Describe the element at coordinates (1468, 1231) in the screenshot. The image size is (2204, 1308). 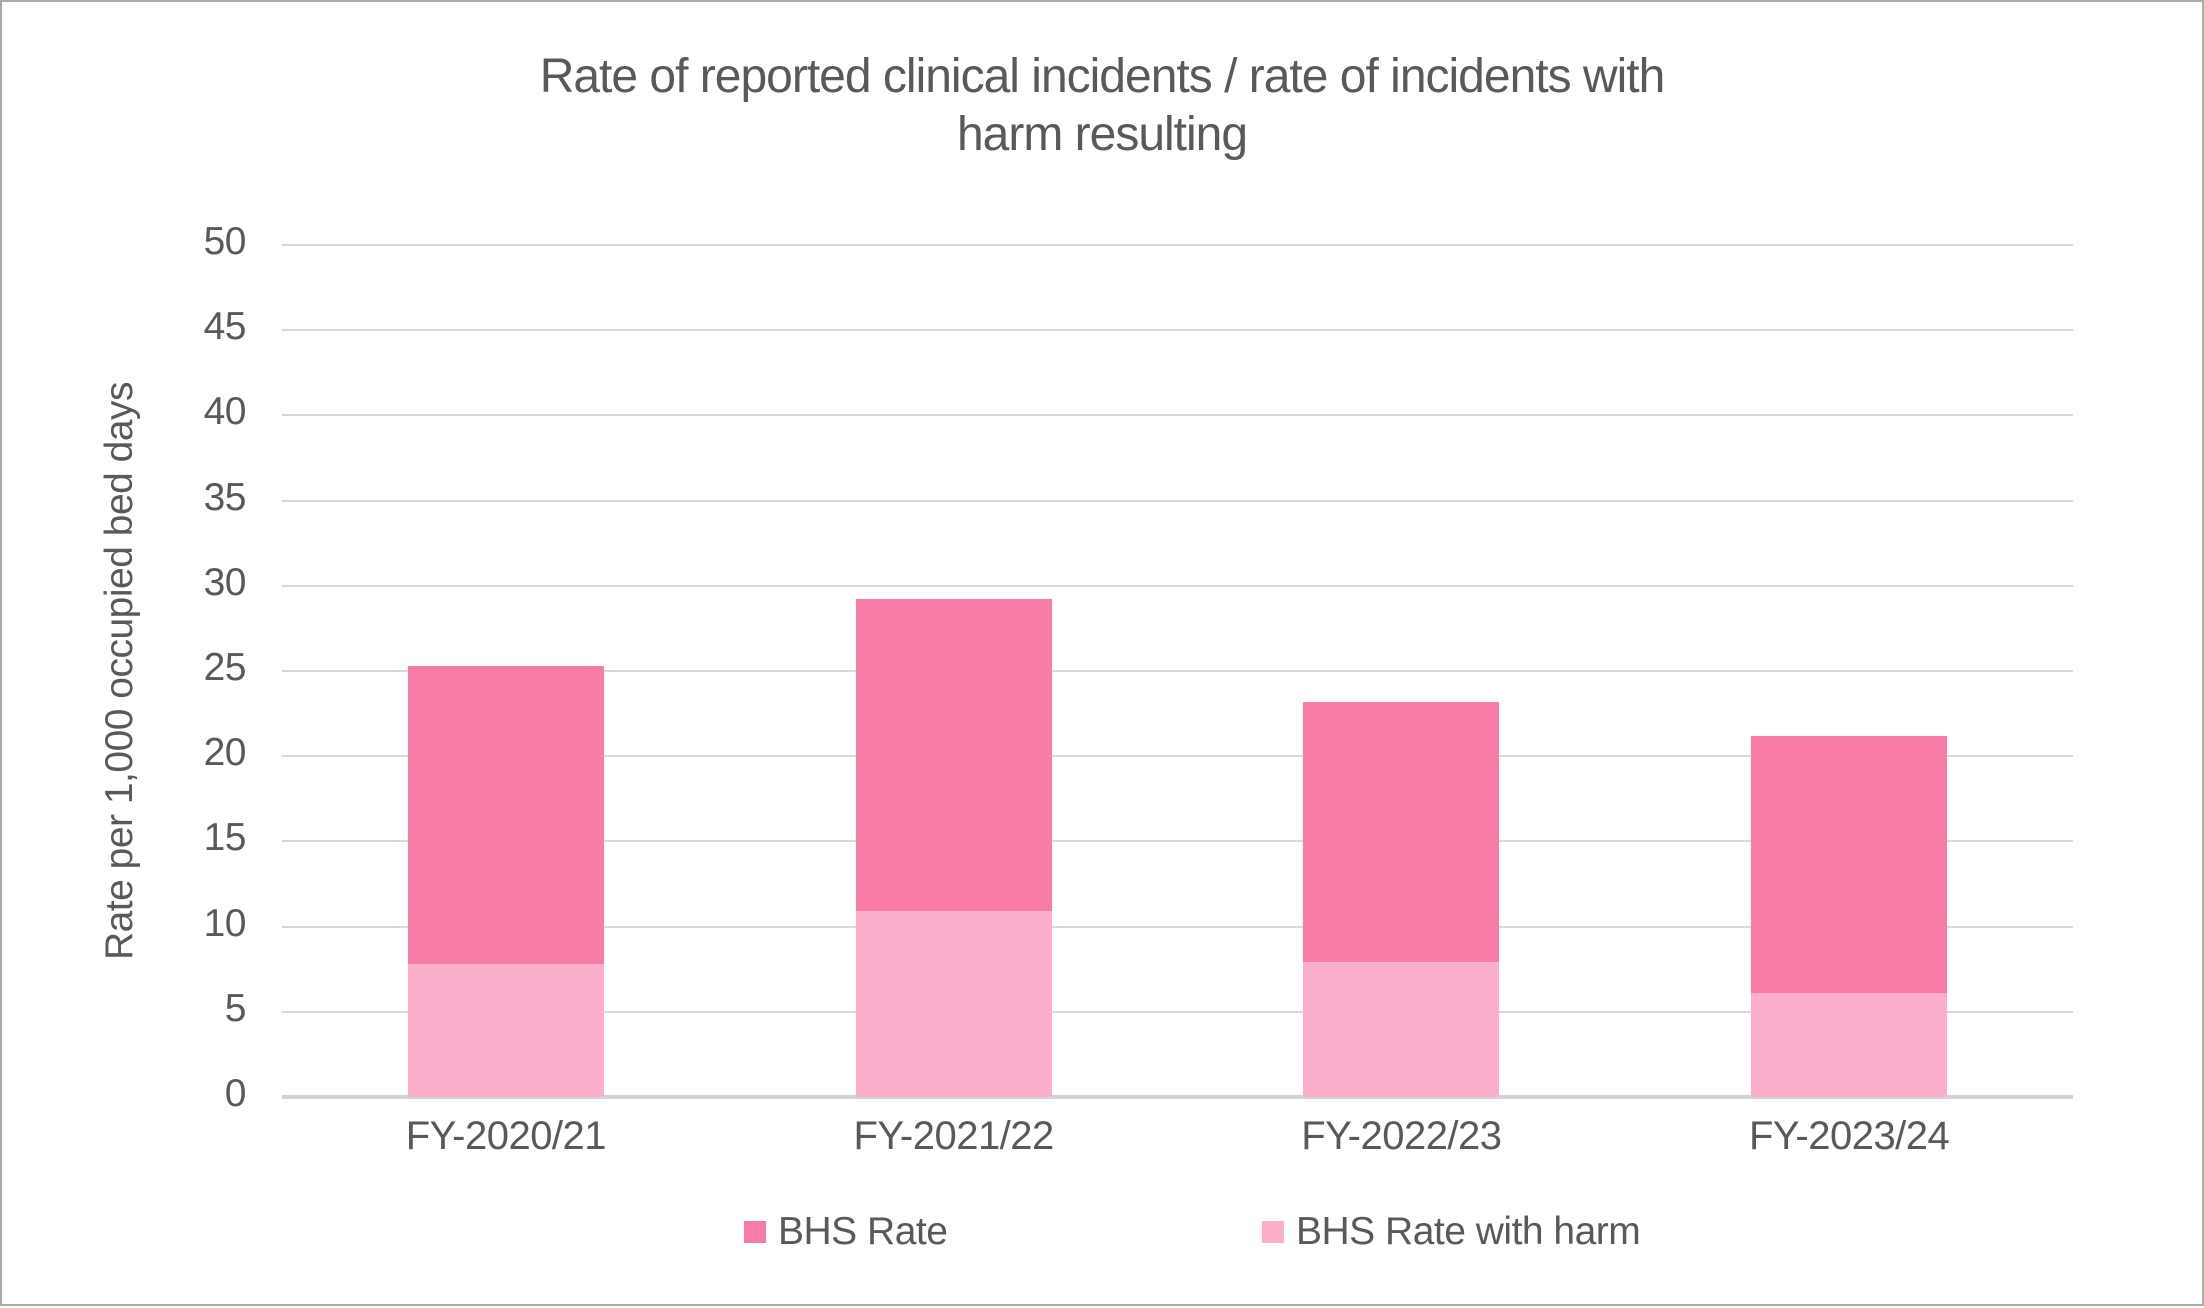
I see `legend-label-bhs-rate-with-harm: BHS Rate with harm` at that location.